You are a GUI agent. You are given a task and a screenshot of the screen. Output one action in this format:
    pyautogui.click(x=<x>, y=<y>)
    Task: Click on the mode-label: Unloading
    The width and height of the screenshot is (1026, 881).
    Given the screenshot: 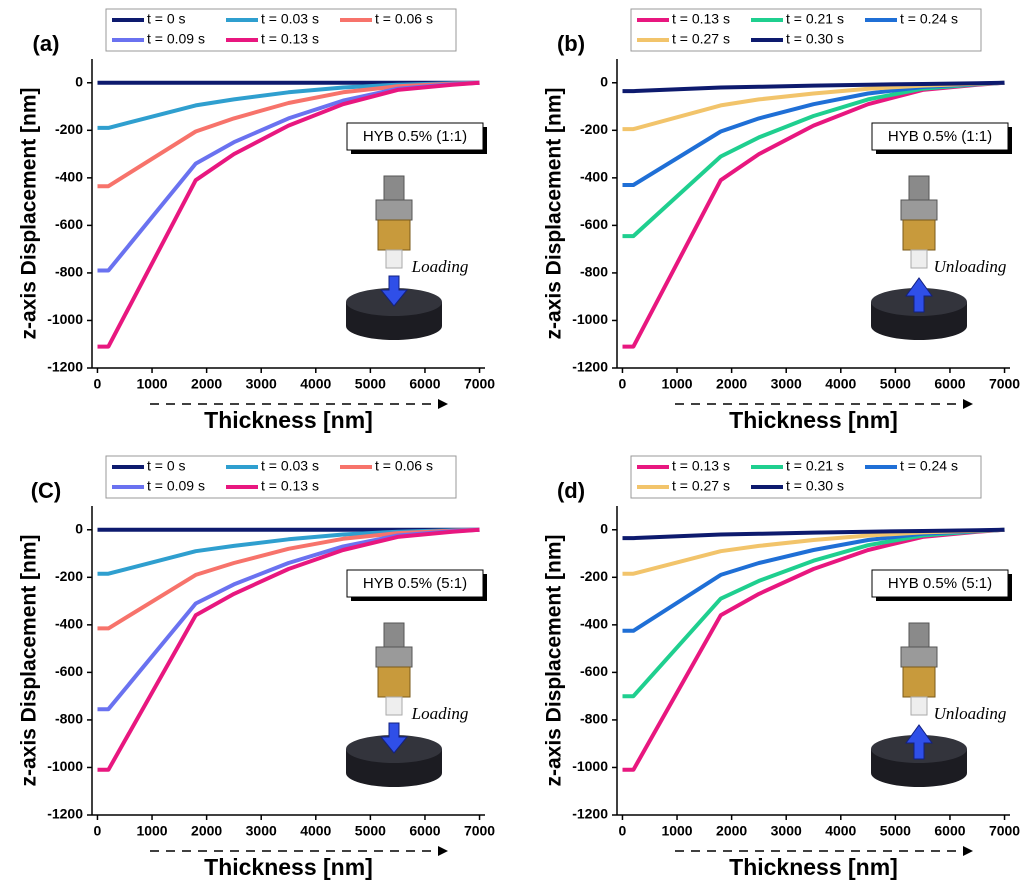 What is the action you would take?
    pyautogui.click(x=970, y=713)
    